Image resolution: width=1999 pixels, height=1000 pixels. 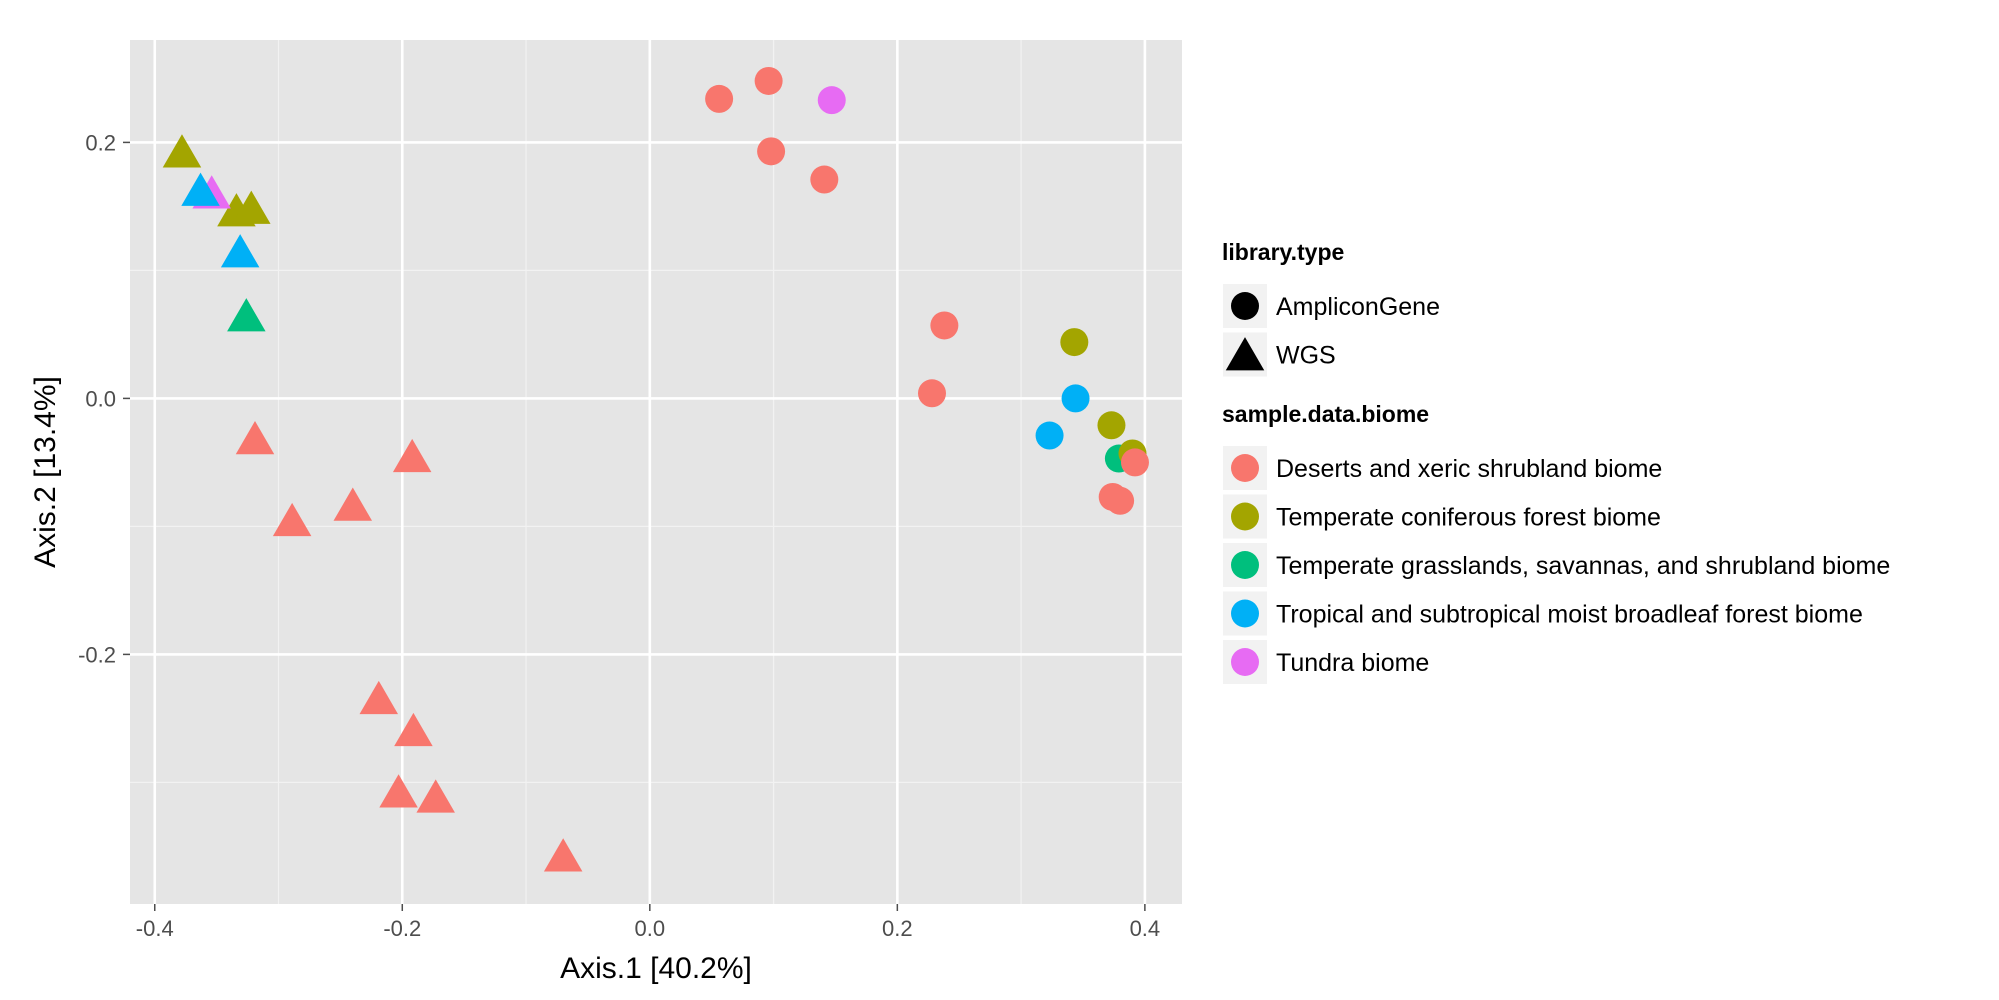 I want to click on x-tick-label: 0.4, so click(x=1145, y=928).